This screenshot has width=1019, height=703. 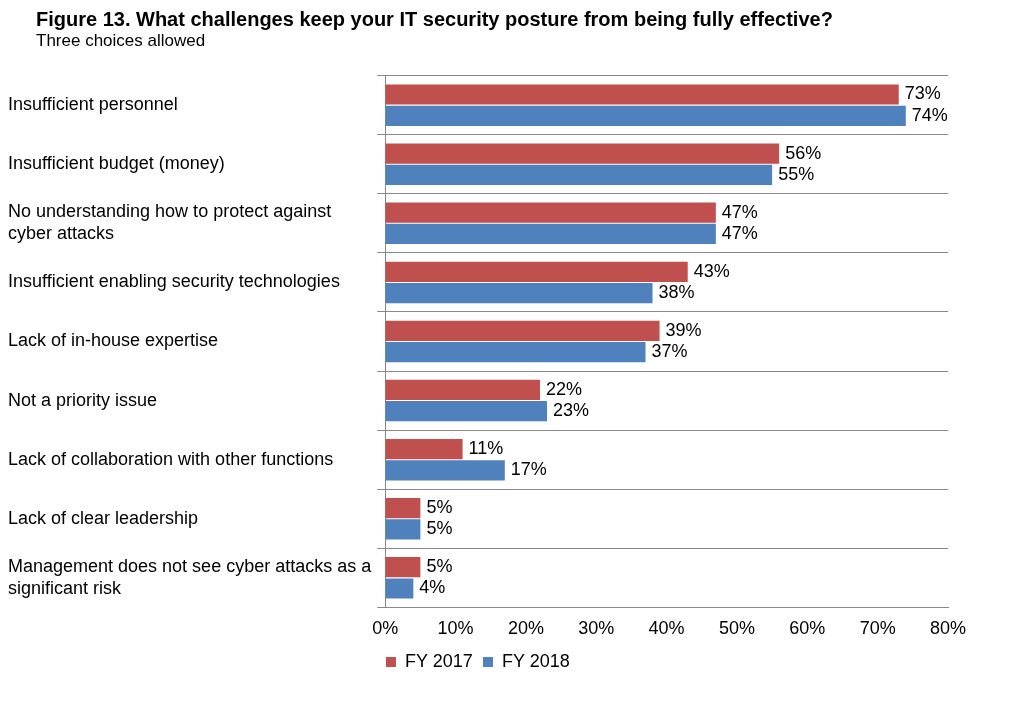 What do you see at coordinates (385, 628) in the screenshot?
I see `x-tick-label: 0%` at bounding box center [385, 628].